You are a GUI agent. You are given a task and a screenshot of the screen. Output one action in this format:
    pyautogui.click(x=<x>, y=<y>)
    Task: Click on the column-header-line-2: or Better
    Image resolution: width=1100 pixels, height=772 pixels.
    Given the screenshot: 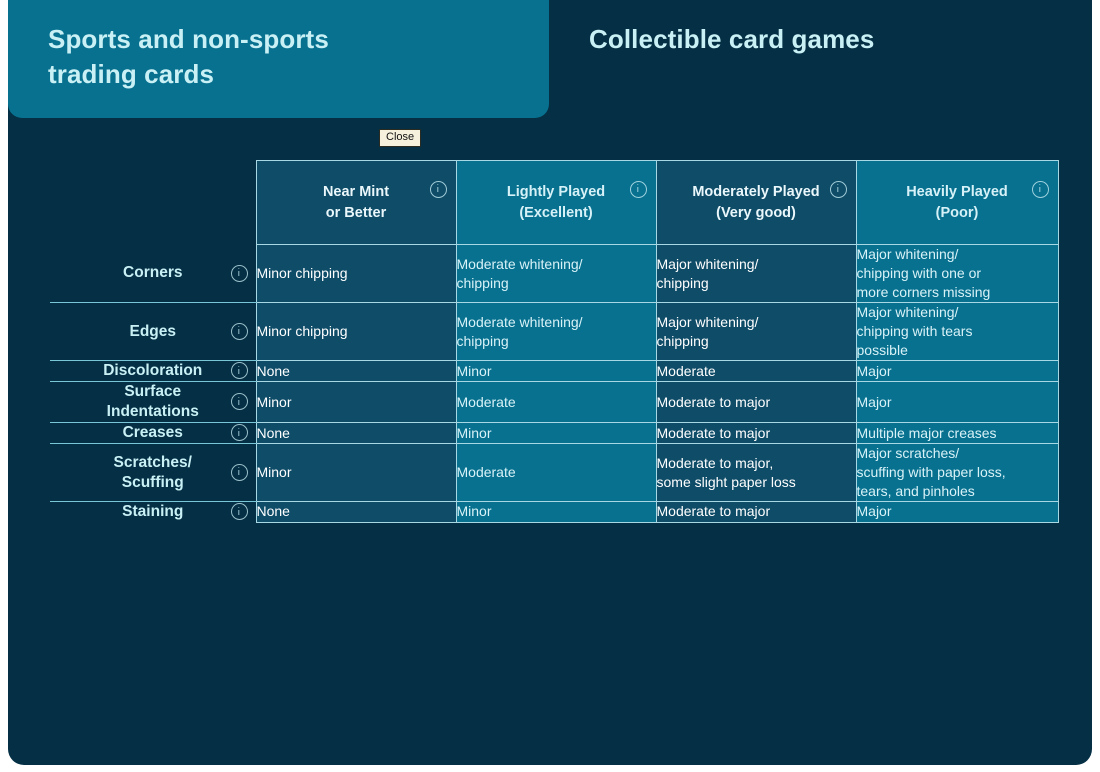 What is the action you would take?
    pyautogui.click(x=356, y=212)
    